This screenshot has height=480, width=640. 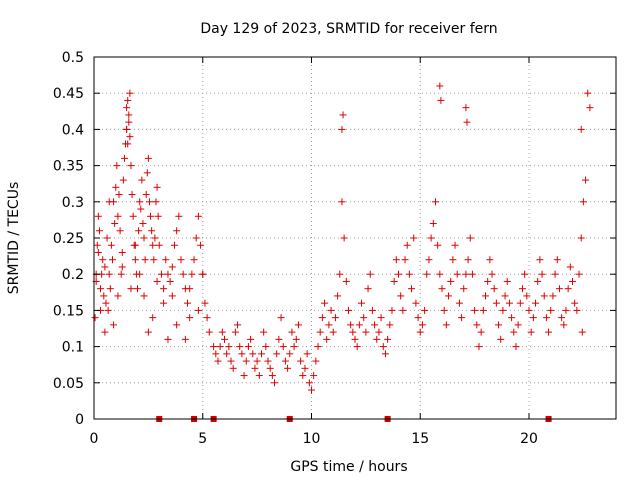 I want to click on y-tick-label: 0.5, so click(x=73, y=58).